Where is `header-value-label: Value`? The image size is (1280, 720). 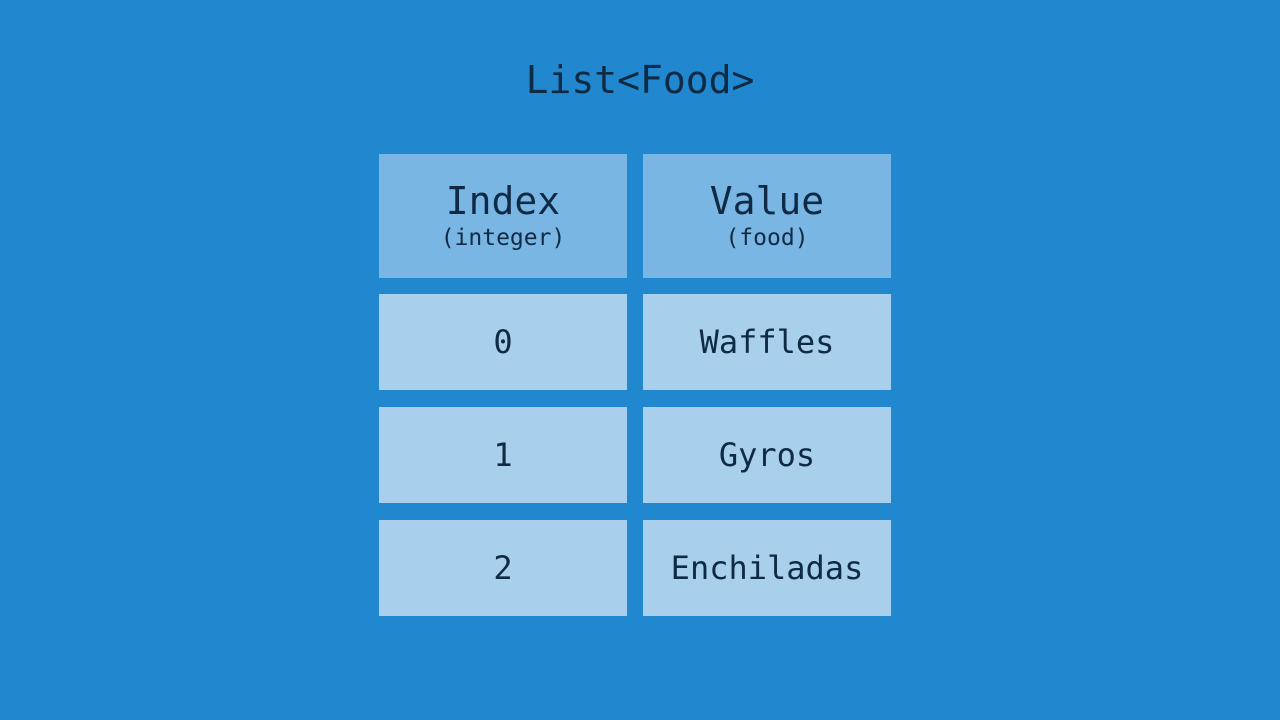 header-value-label: Value is located at coordinates (767, 201).